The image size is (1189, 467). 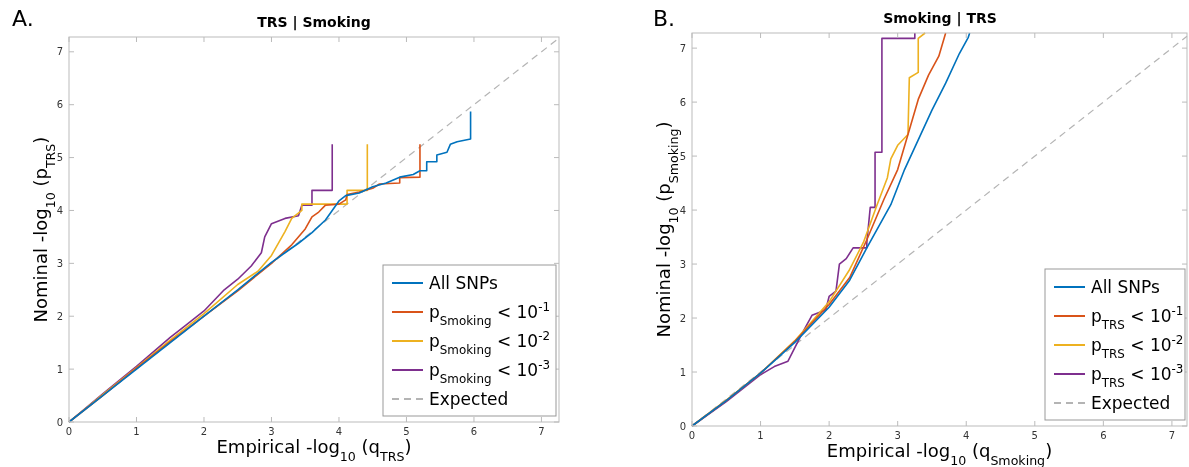 I want to click on legend-label: p$_{Smoking}$ < 10$^{-1}$, so click(x=490, y=314).